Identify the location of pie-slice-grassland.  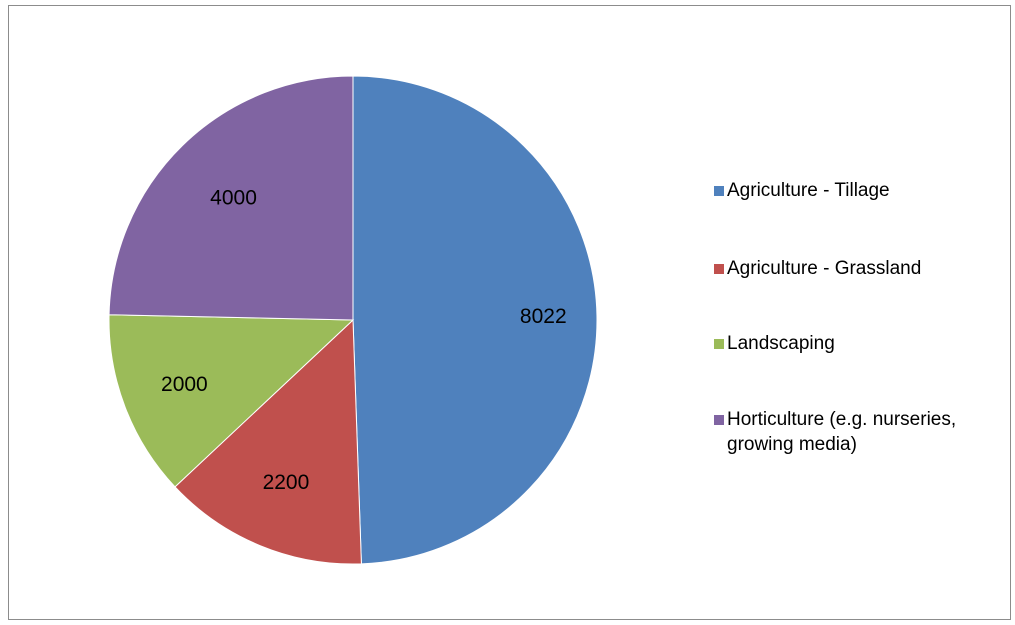
(268, 441).